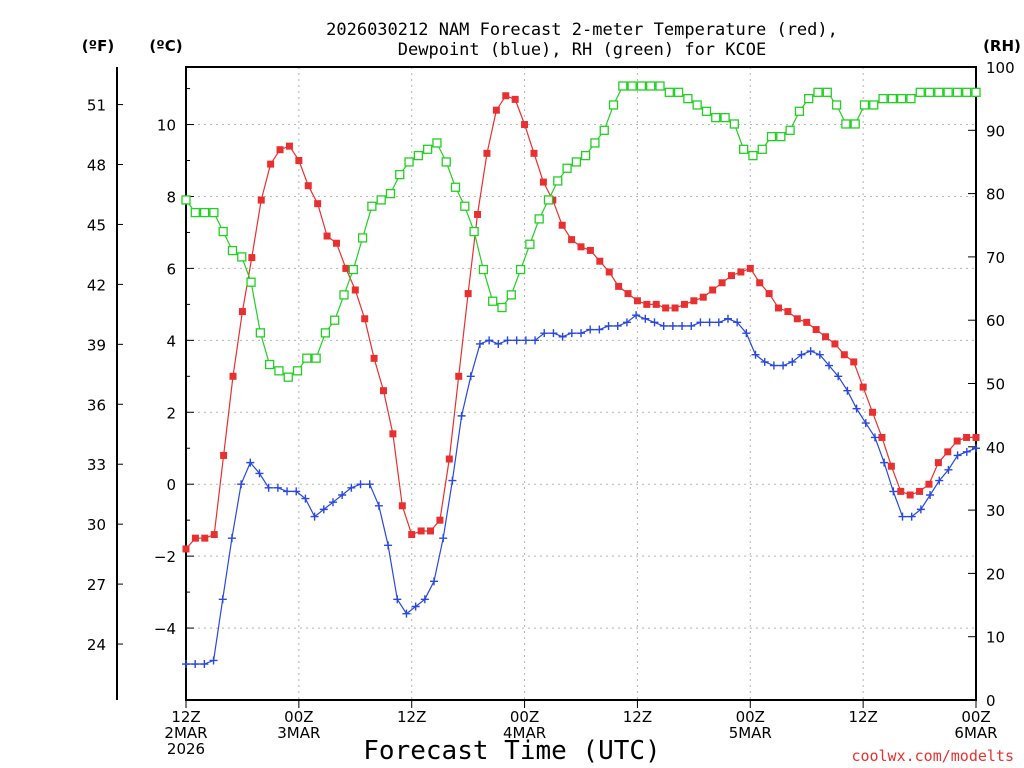  I want to click on celsius-tick-label: 0, so click(171, 485).